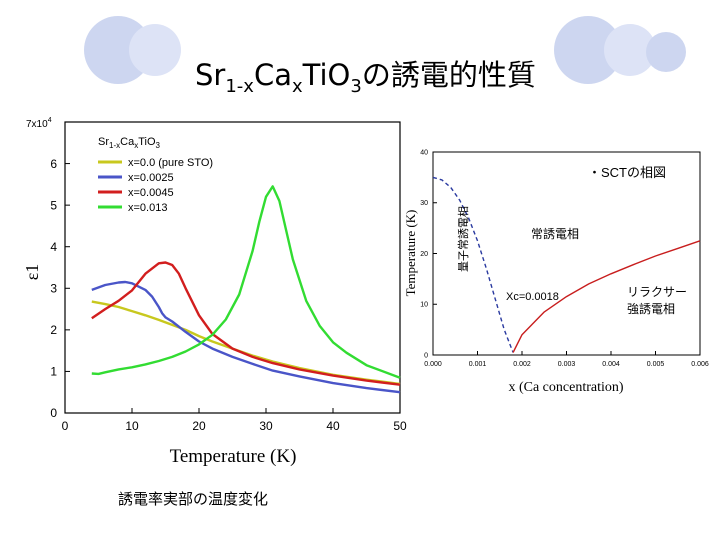  What do you see at coordinates (170, 163) in the screenshot?
I see `legend-label: x=0.0 (pure STO)` at bounding box center [170, 163].